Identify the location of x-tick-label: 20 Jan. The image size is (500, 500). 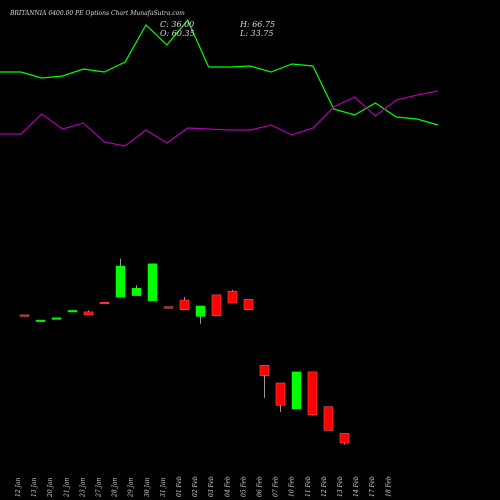
(50, 487).